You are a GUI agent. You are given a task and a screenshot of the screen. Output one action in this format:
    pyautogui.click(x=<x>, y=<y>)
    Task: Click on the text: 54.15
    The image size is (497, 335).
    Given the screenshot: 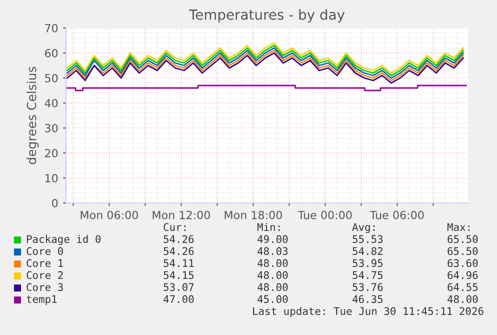 What is the action you would take?
    pyautogui.click(x=179, y=275)
    